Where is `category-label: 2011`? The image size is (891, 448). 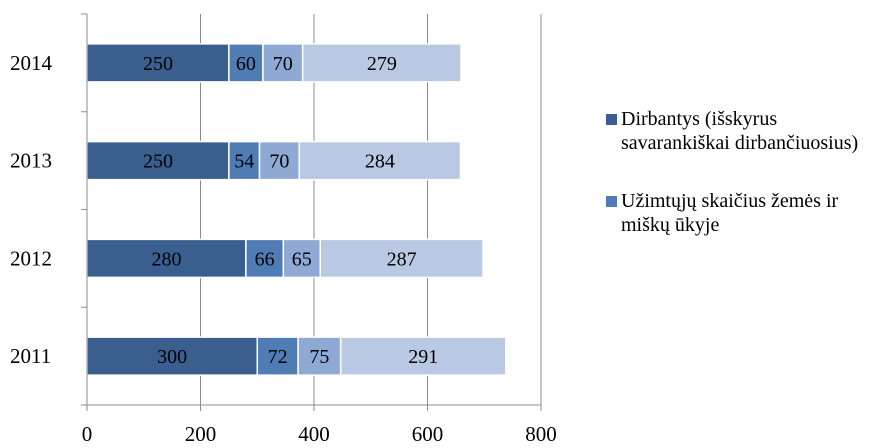
category-label: 2011 is located at coordinates (30, 356).